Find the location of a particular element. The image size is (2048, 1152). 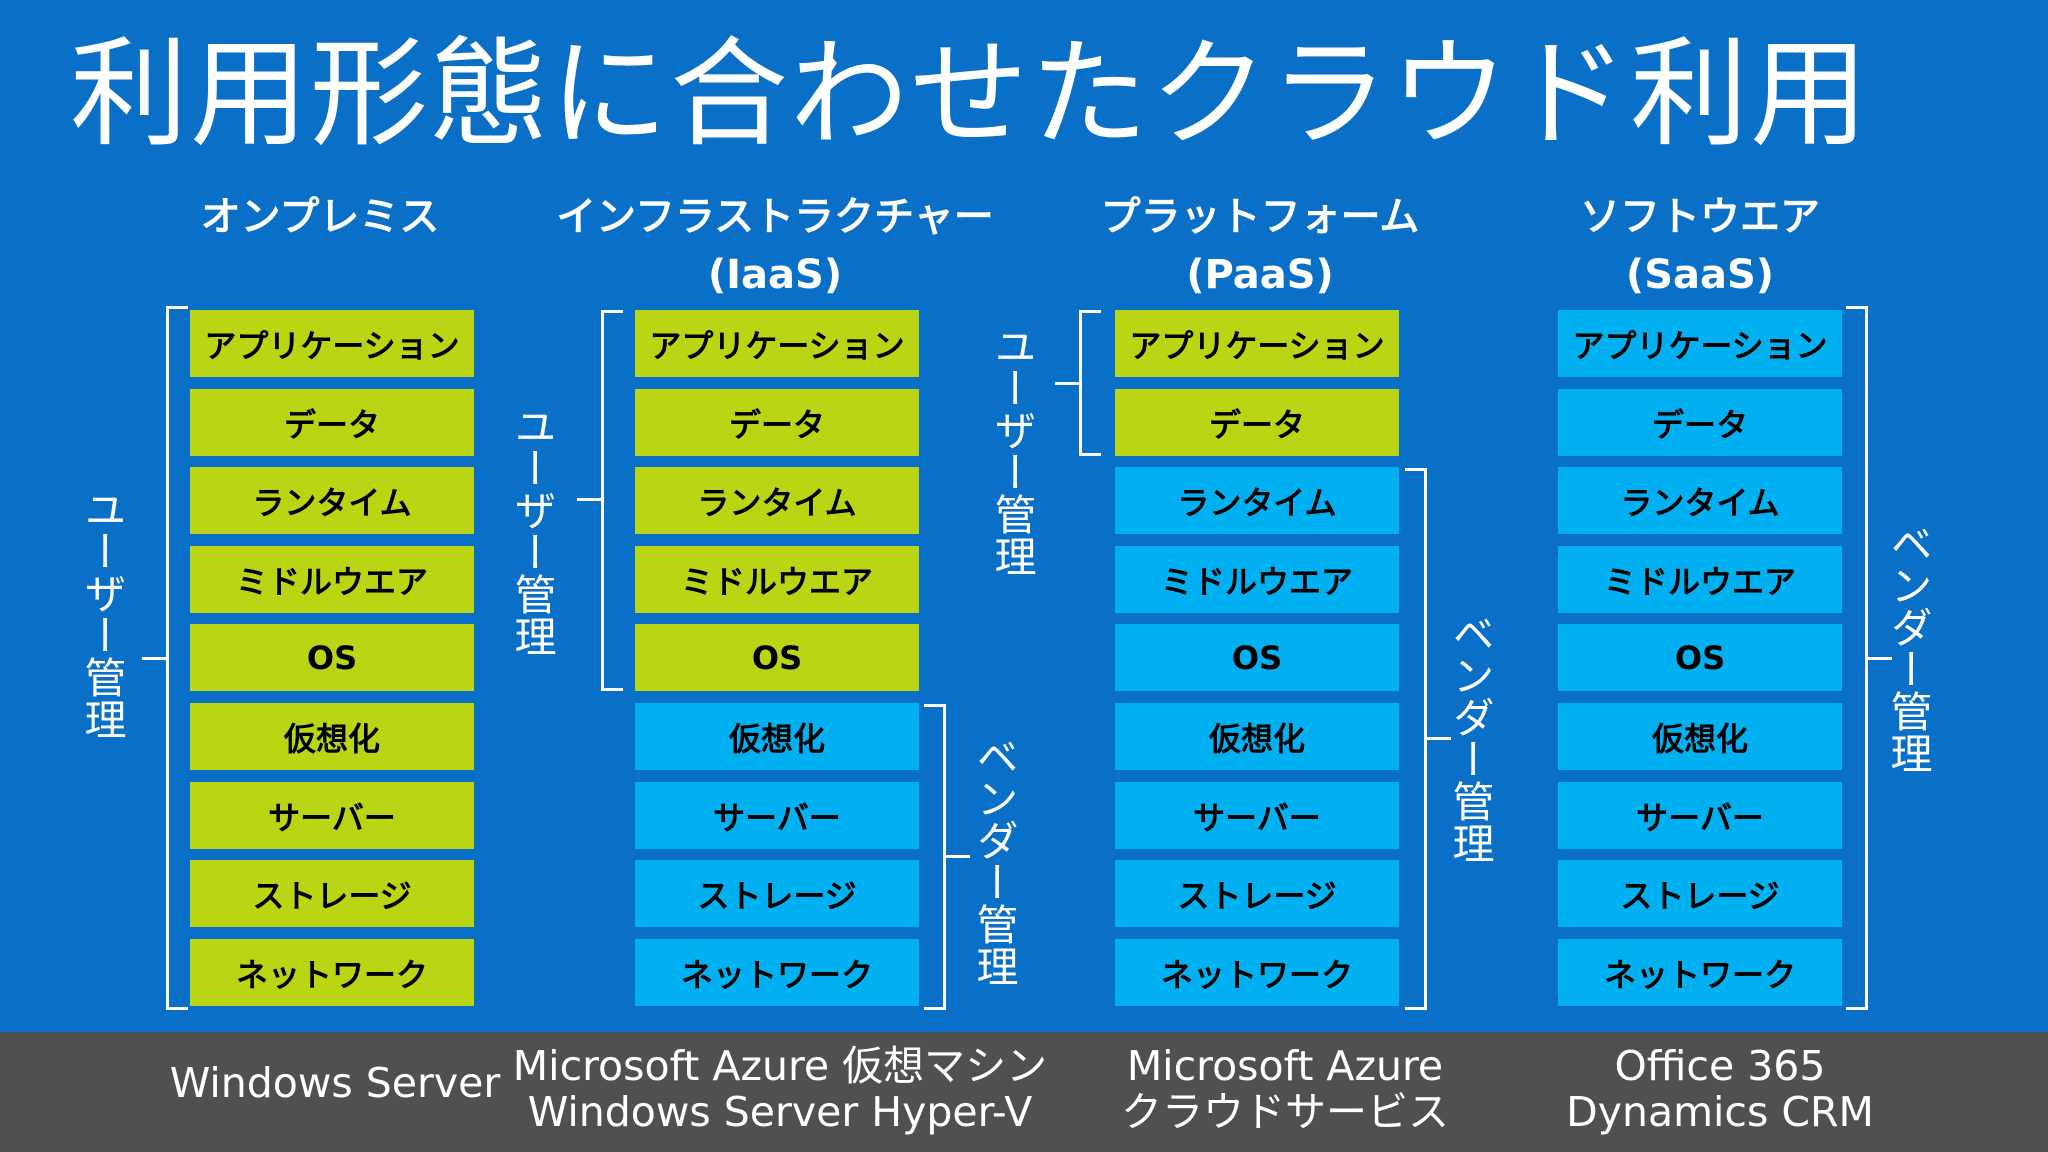

layer-saas-3: ランタイム is located at coordinates (1700, 500).